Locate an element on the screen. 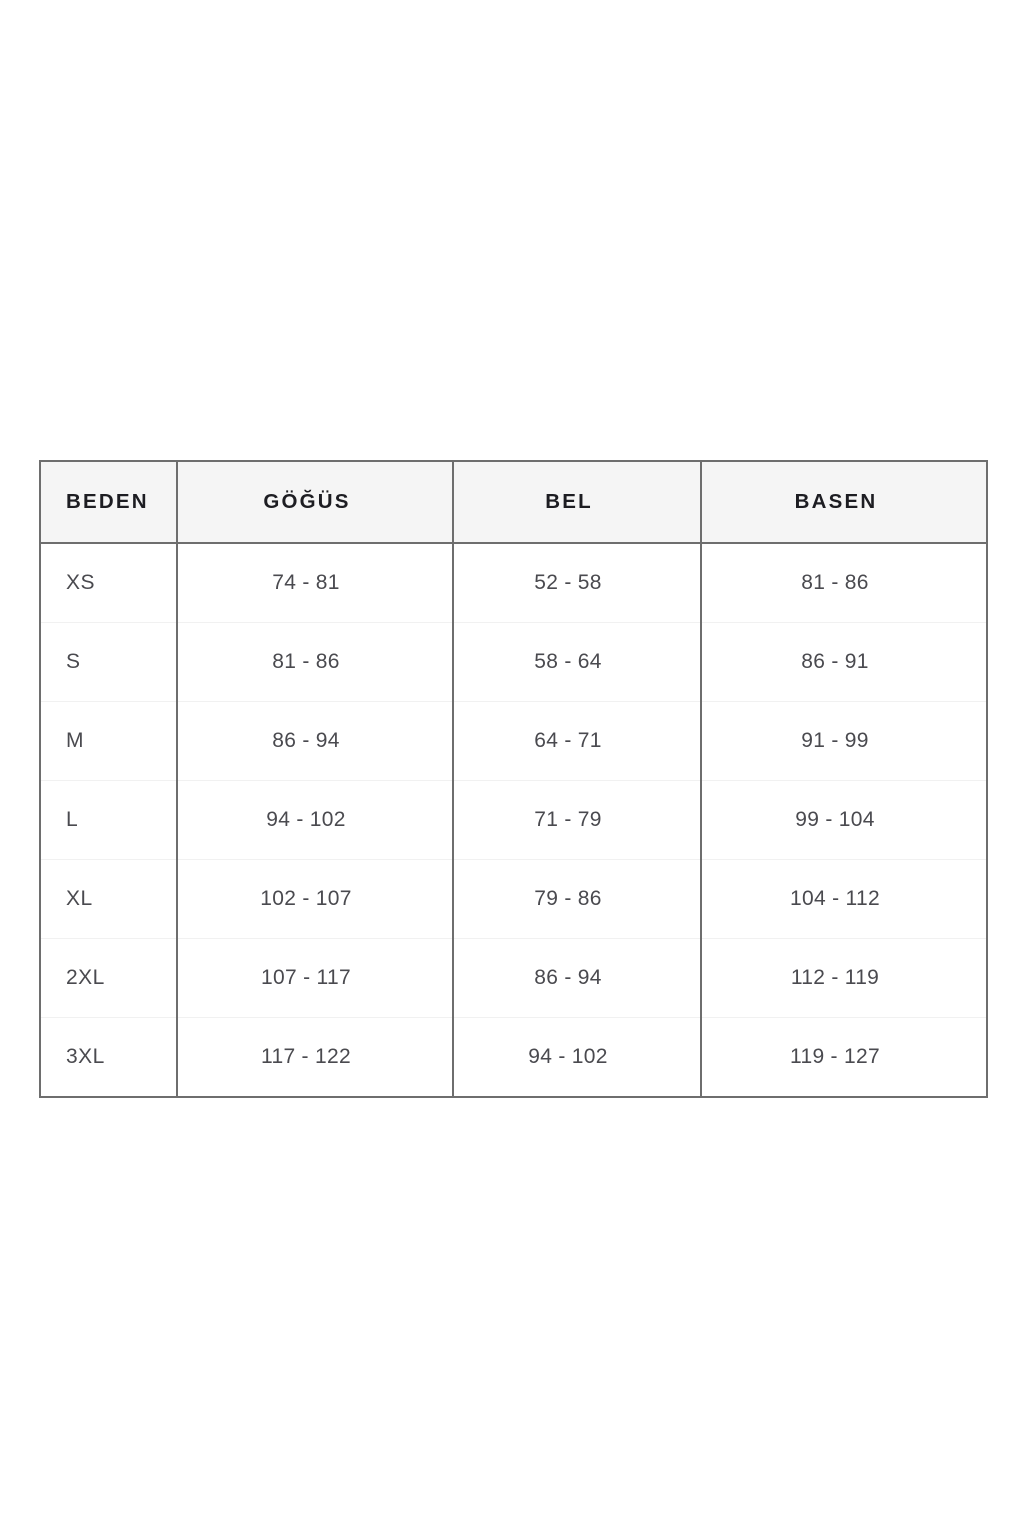  column-header-size: BEDEN is located at coordinates (109, 502).